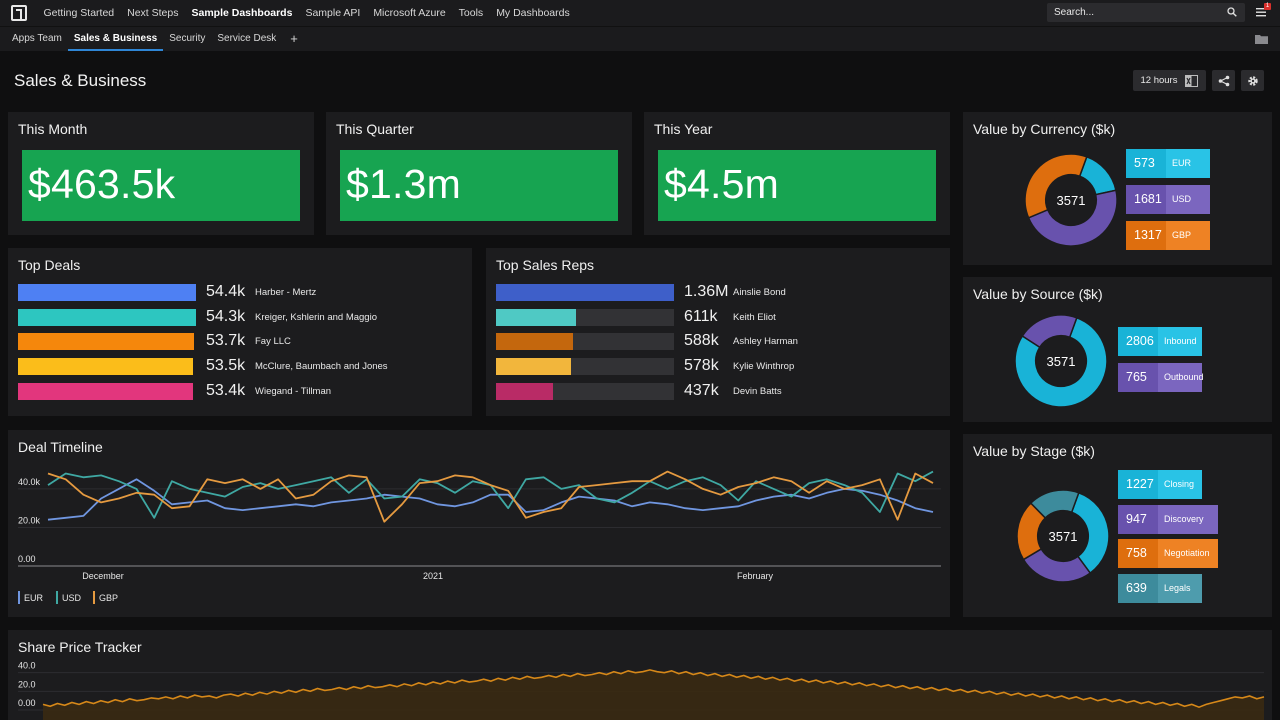 Image resolution: width=1280 pixels, height=720 pixels. I want to click on legend-value: 758, so click(1138, 553).